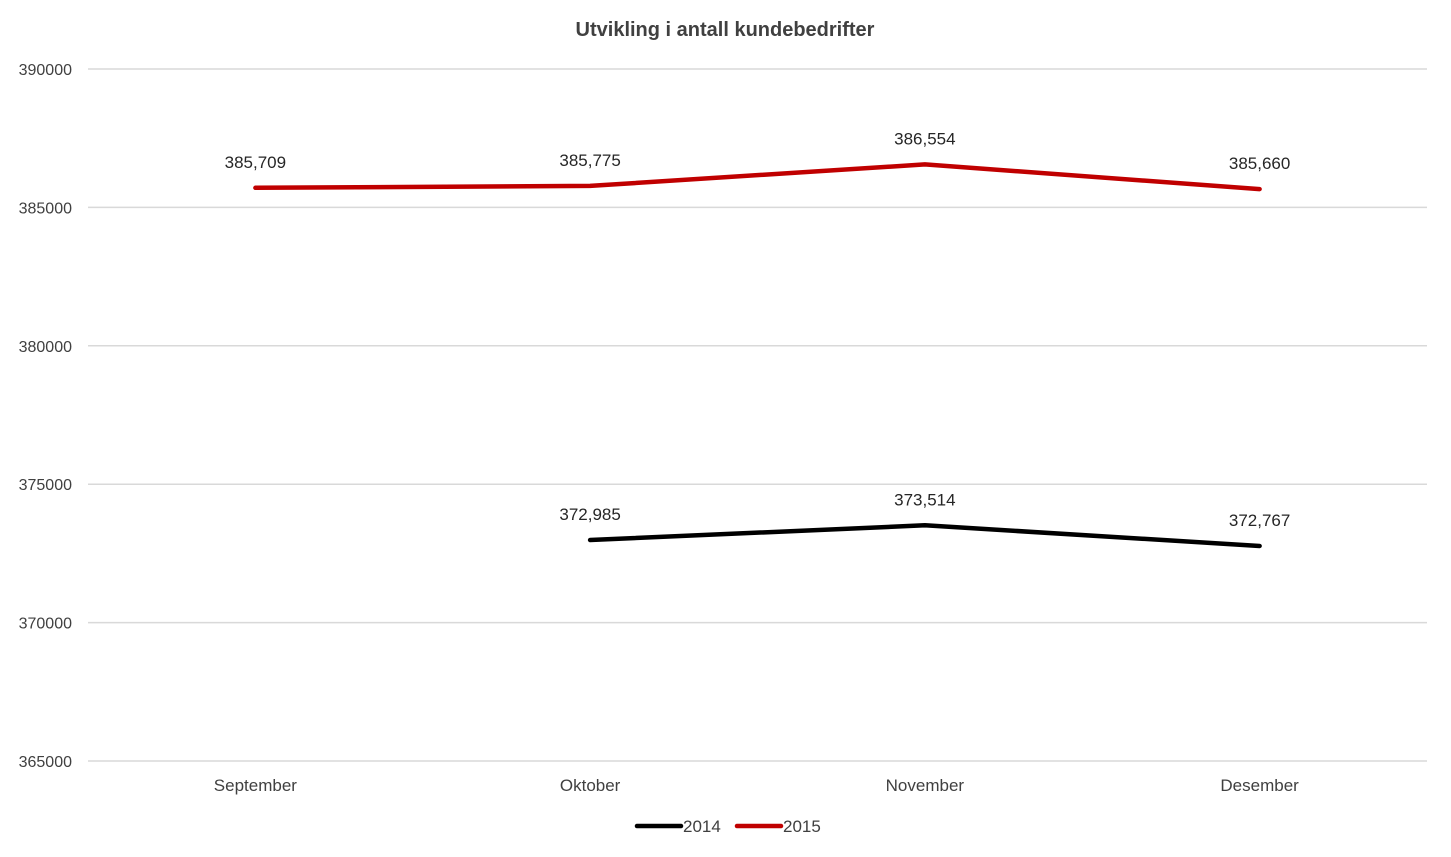 This screenshot has width=1451, height=857. What do you see at coordinates (45, 624) in the screenshot?
I see `y-tick-label: 370000` at bounding box center [45, 624].